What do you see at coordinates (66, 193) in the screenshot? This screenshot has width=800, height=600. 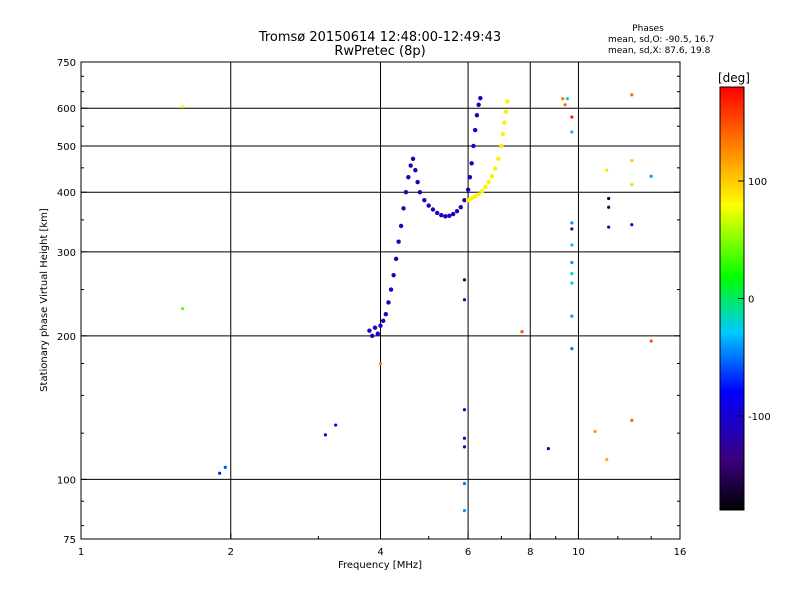 I see `y-tick-label: 400` at bounding box center [66, 193].